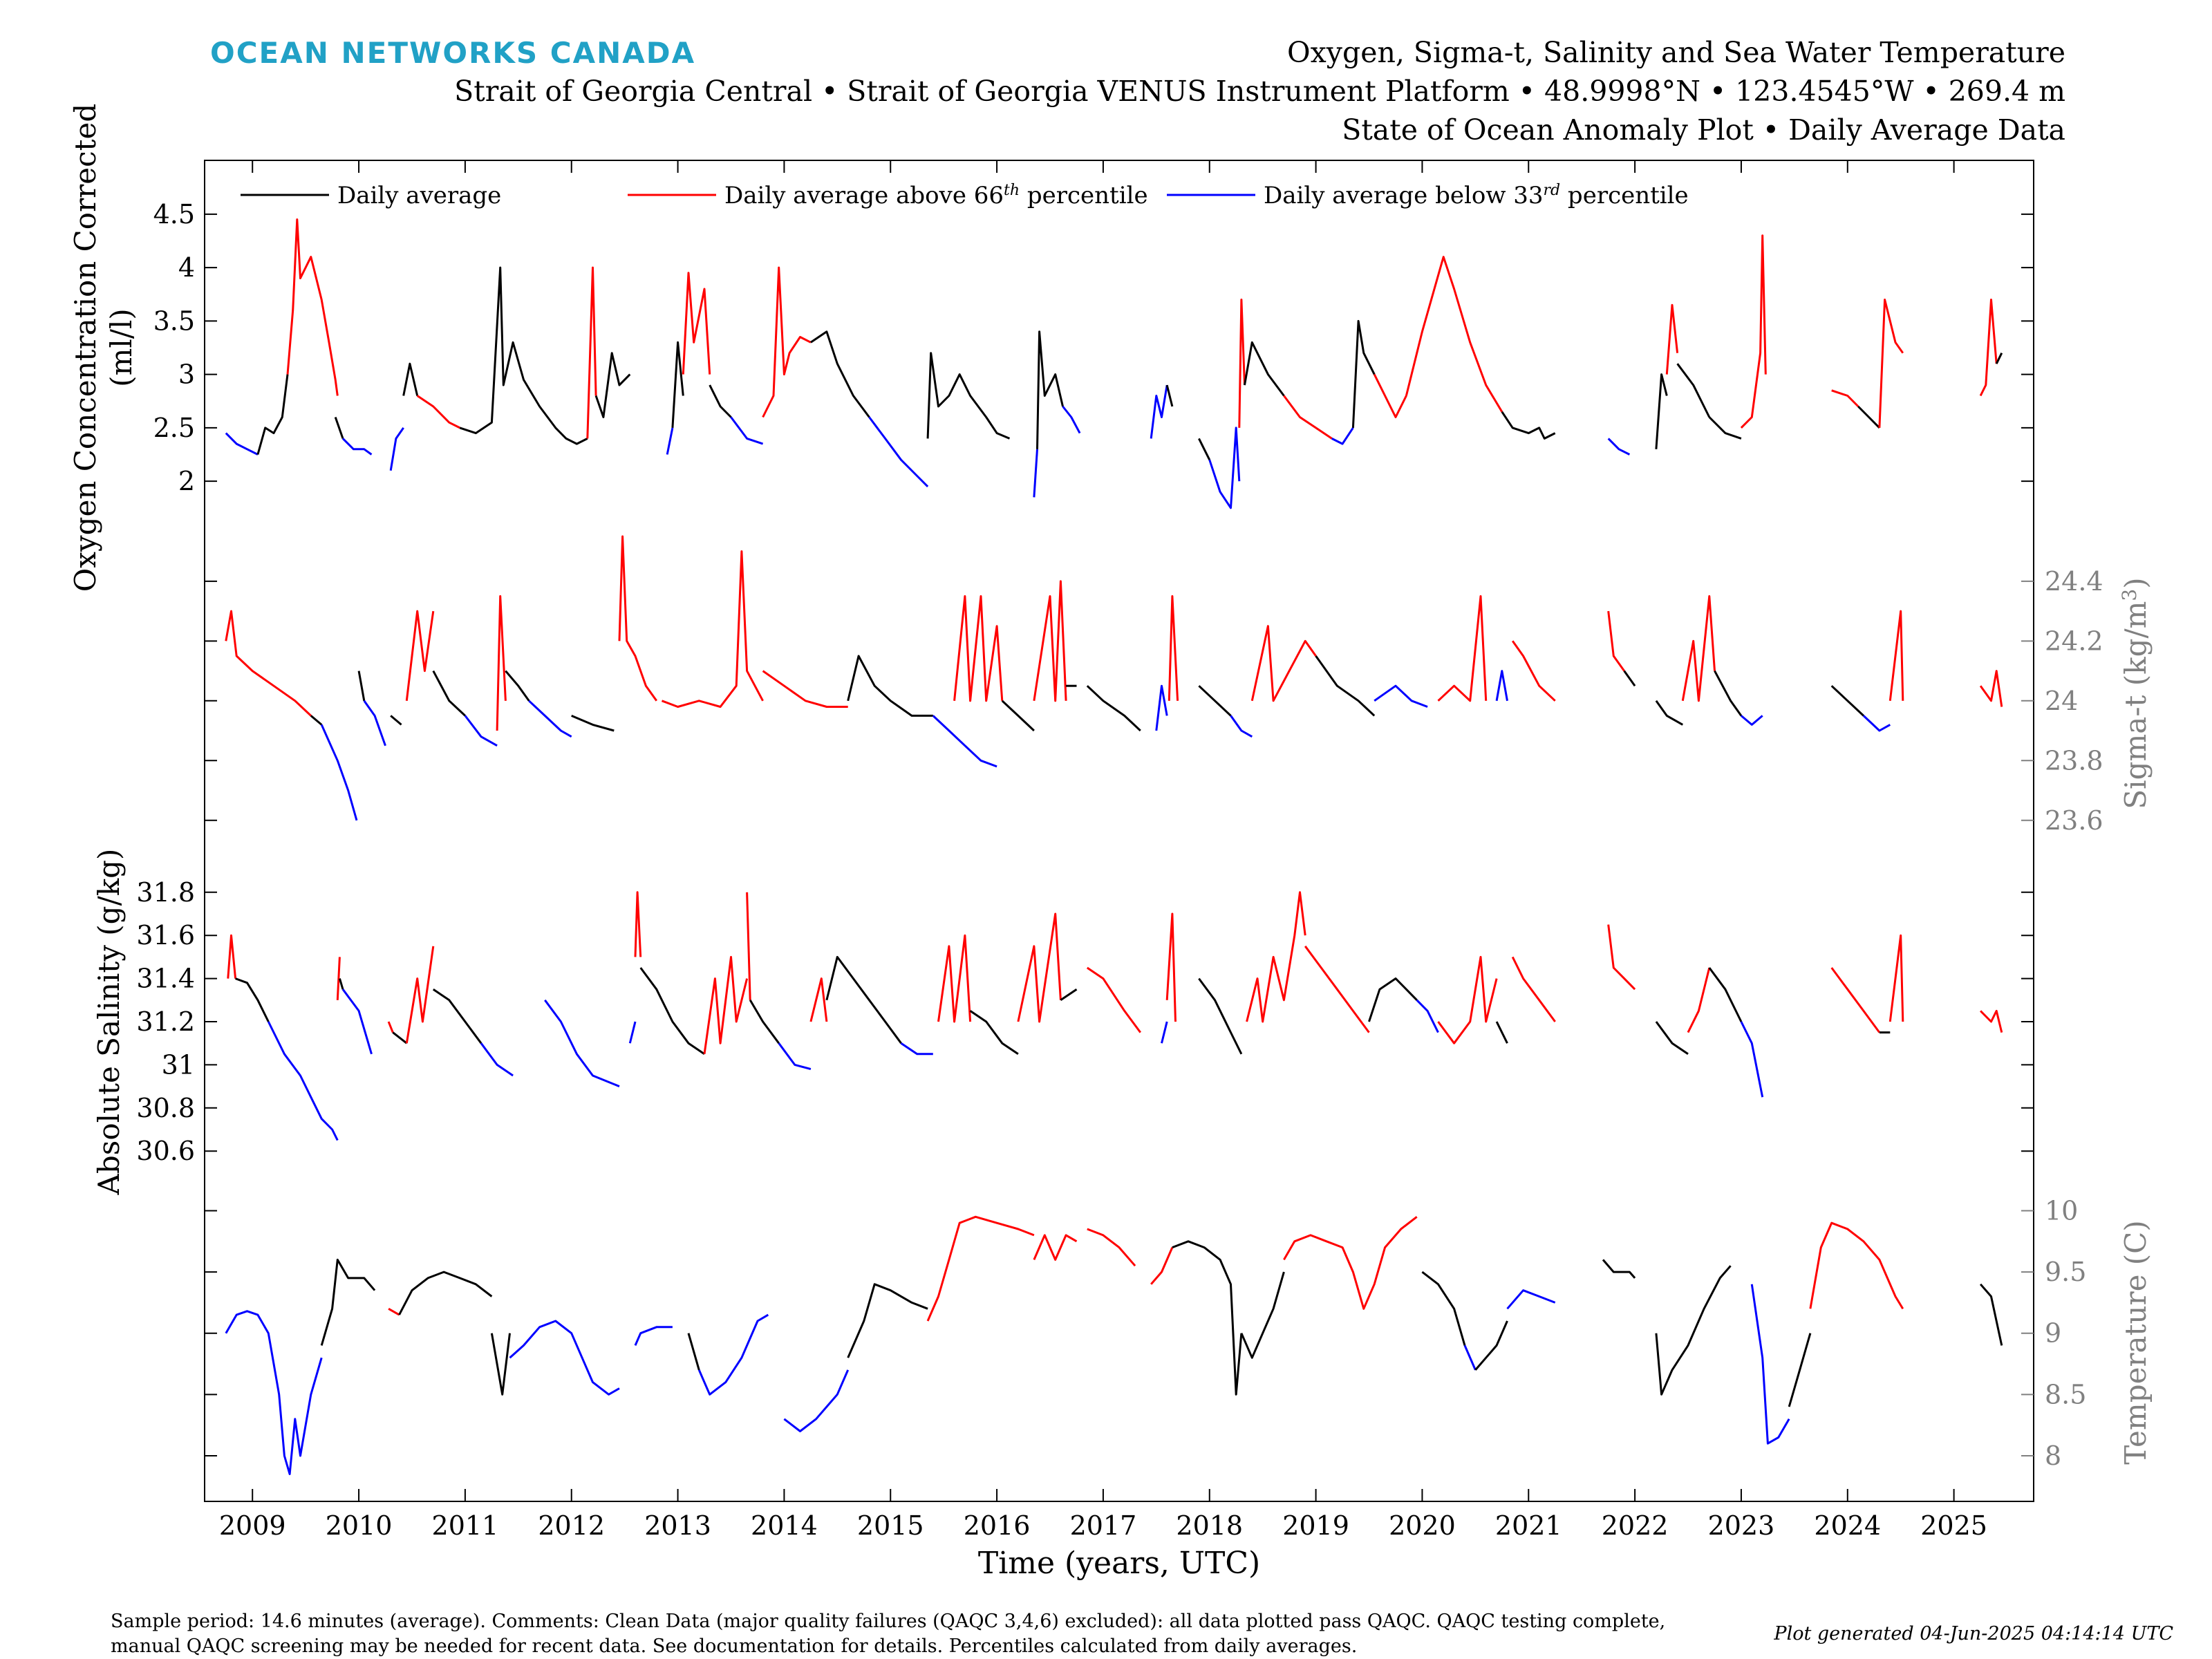 Image resolution: width=2212 pixels, height=1659 pixels. What do you see at coordinates (359, 1525) in the screenshot?
I see `x-tick-label: 2010` at bounding box center [359, 1525].